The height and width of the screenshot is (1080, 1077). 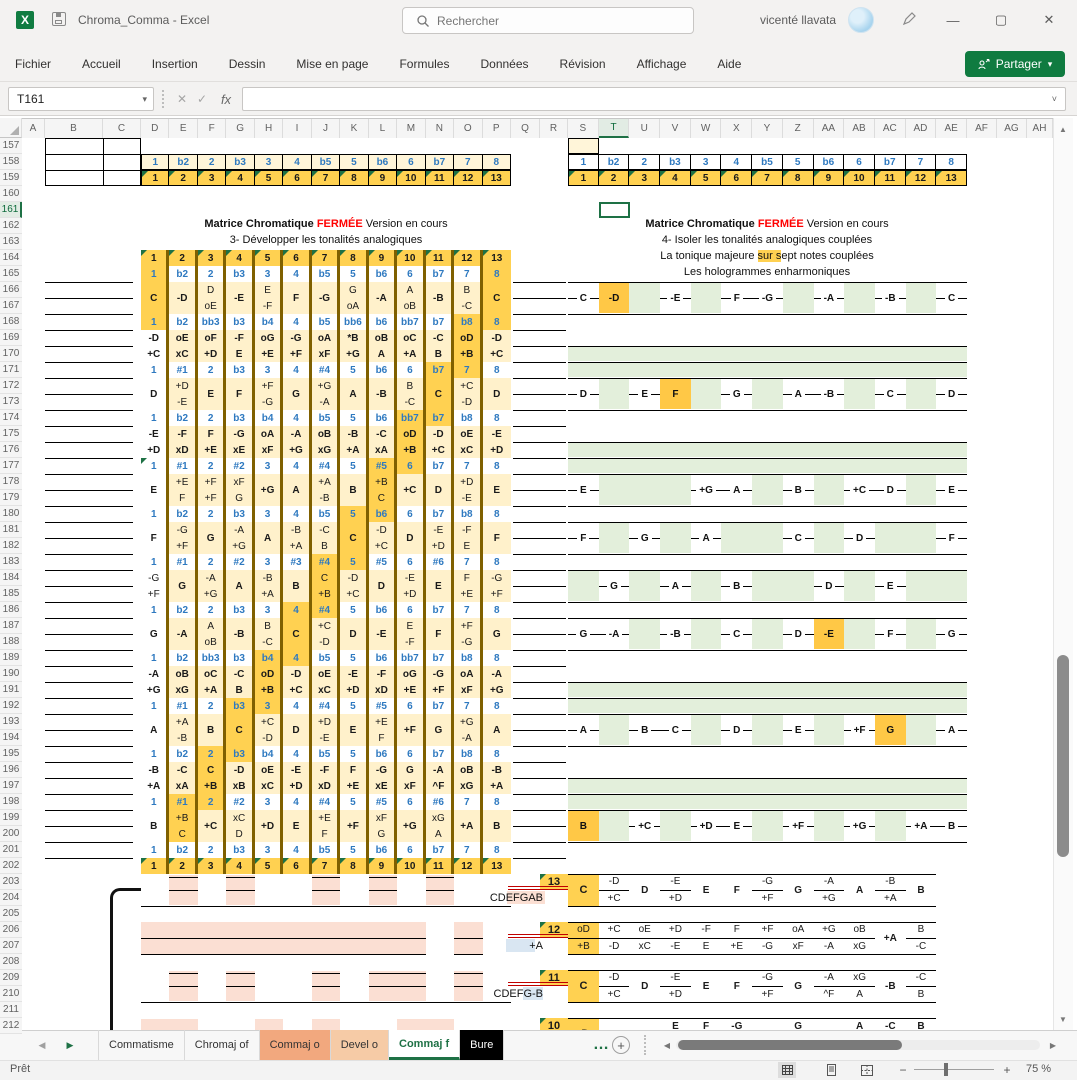 I want to click on strip-cell: 12, so click(x=468, y=178).